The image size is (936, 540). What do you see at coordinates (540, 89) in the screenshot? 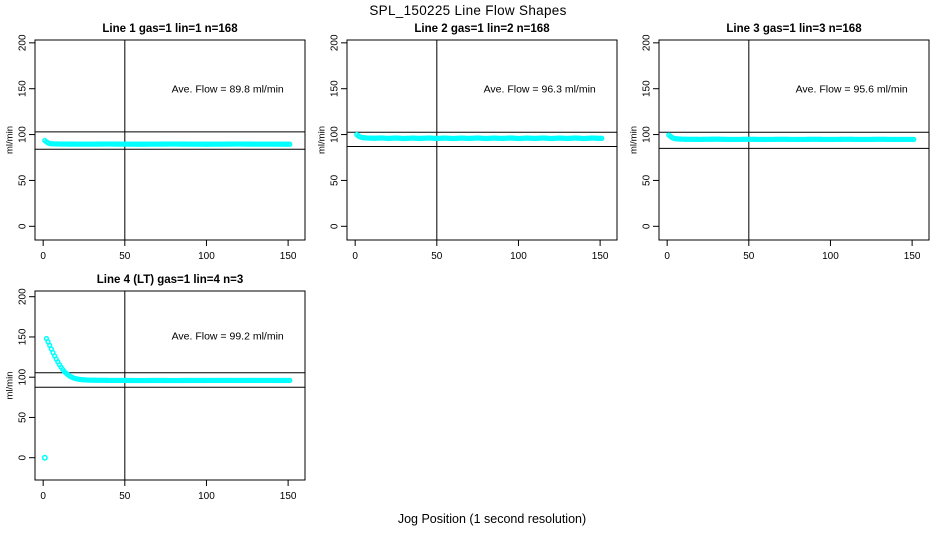
I see `ave-flow-annotation: Ave. Flow = 96.3 ml/min` at bounding box center [540, 89].